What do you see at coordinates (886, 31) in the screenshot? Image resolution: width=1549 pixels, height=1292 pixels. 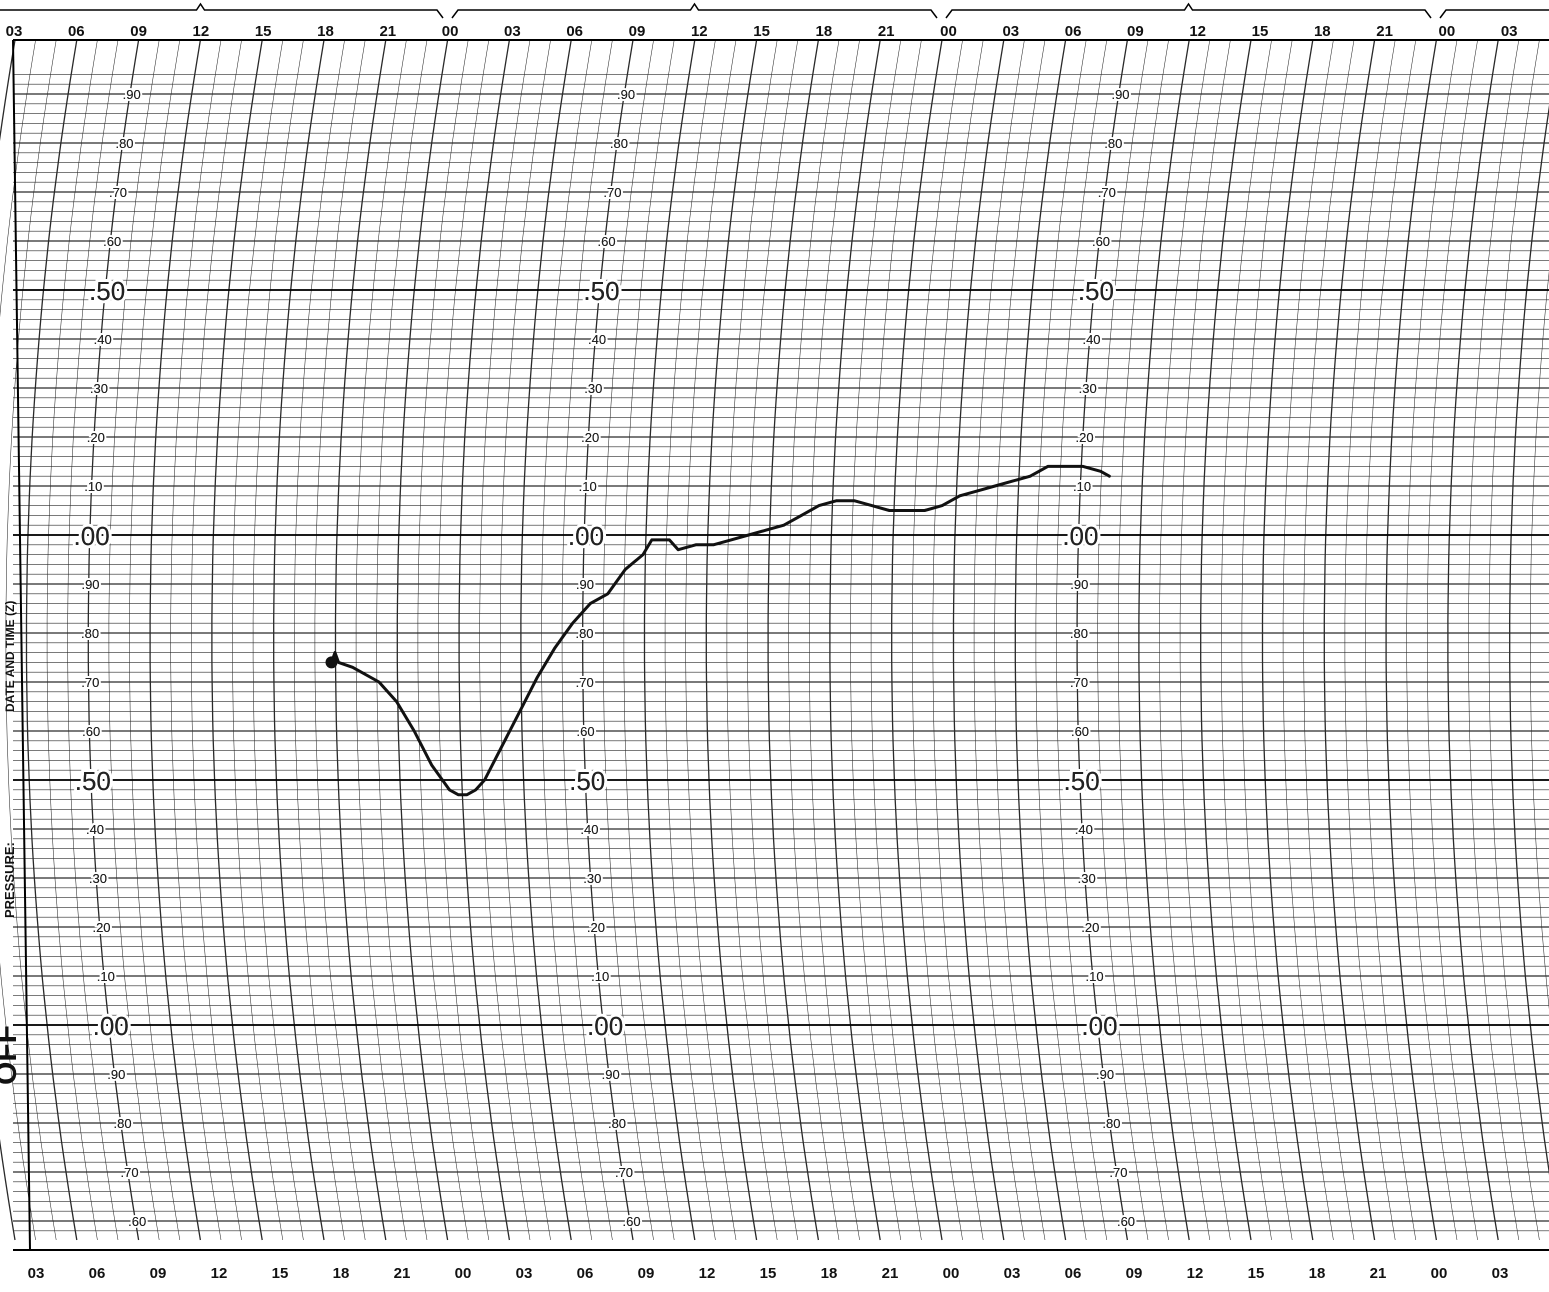 I see `time-tick-label-top: 21` at bounding box center [886, 31].